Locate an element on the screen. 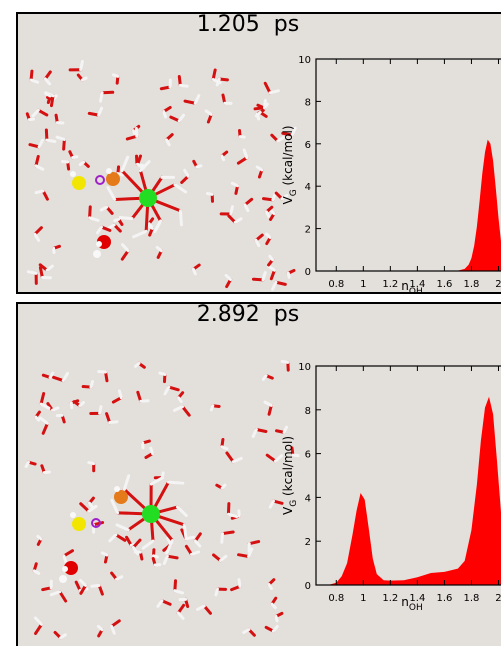 The width and height of the screenshot is (501, 646). time-label: 1.205 ps is located at coordinates (248, 24).